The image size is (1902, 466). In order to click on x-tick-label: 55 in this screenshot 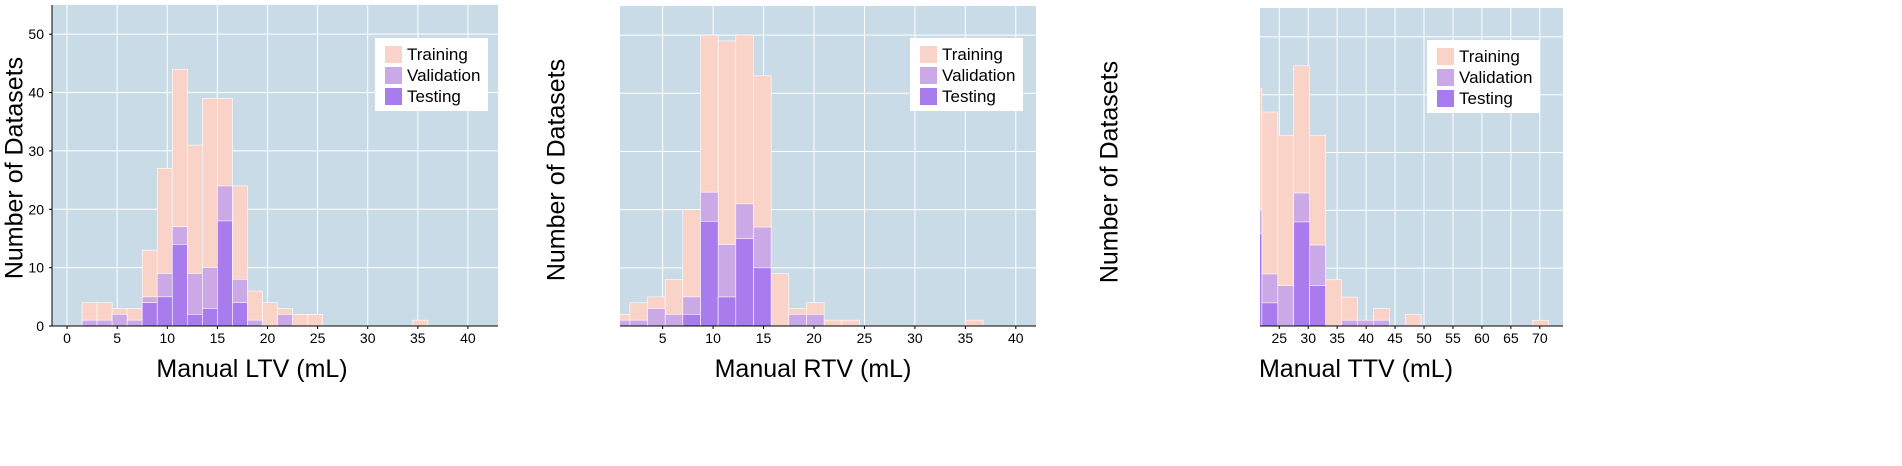, I will do `click(1453, 338)`.